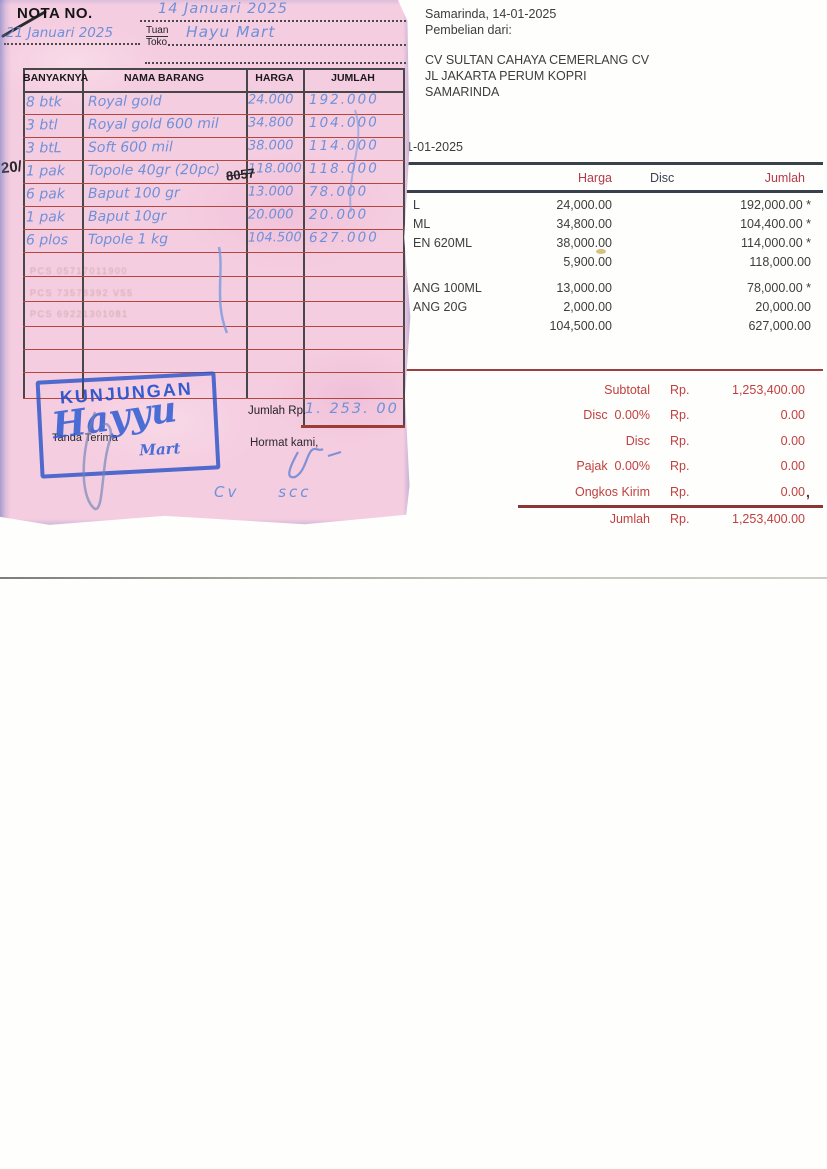 The height and width of the screenshot is (1169, 827). Describe the element at coordinates (201, 242) in the screenshot. I see `handwritten-row: 6 plos Topole 1 kg 104.500 627.000` at that location.